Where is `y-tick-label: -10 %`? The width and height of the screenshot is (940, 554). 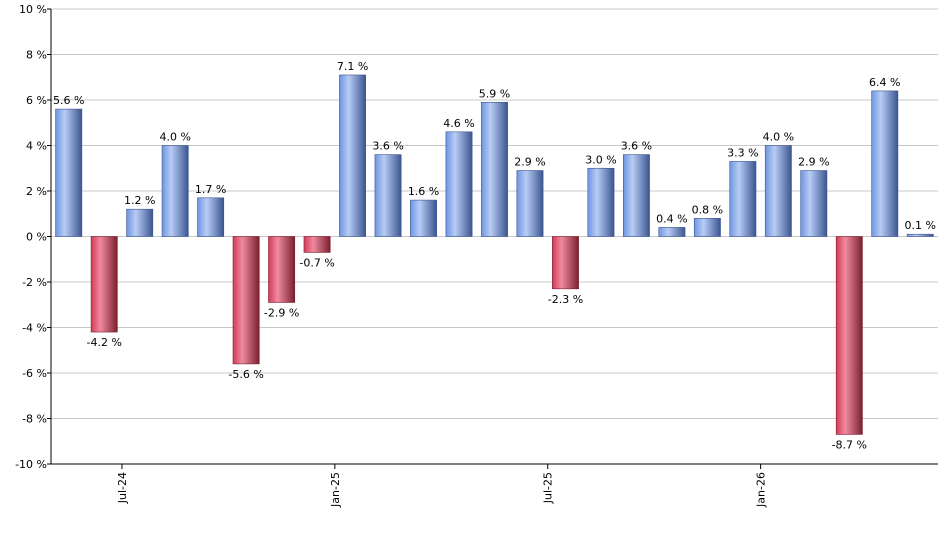
y-tick-label: -10 % is located at coordinates (31, 464).